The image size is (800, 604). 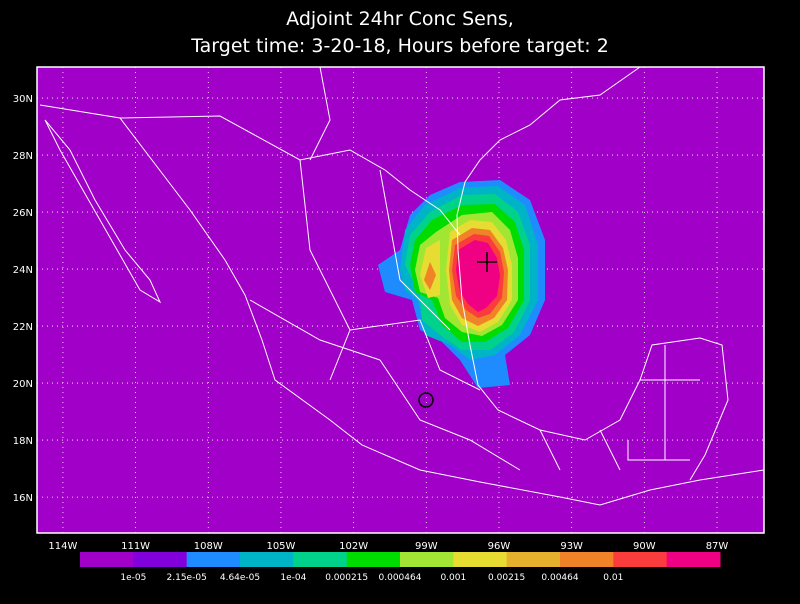 What do you see at coordinates (23, 213) in the screenshot?
I see `lat-tick-label: 26N` at bounding box center [23, 213].